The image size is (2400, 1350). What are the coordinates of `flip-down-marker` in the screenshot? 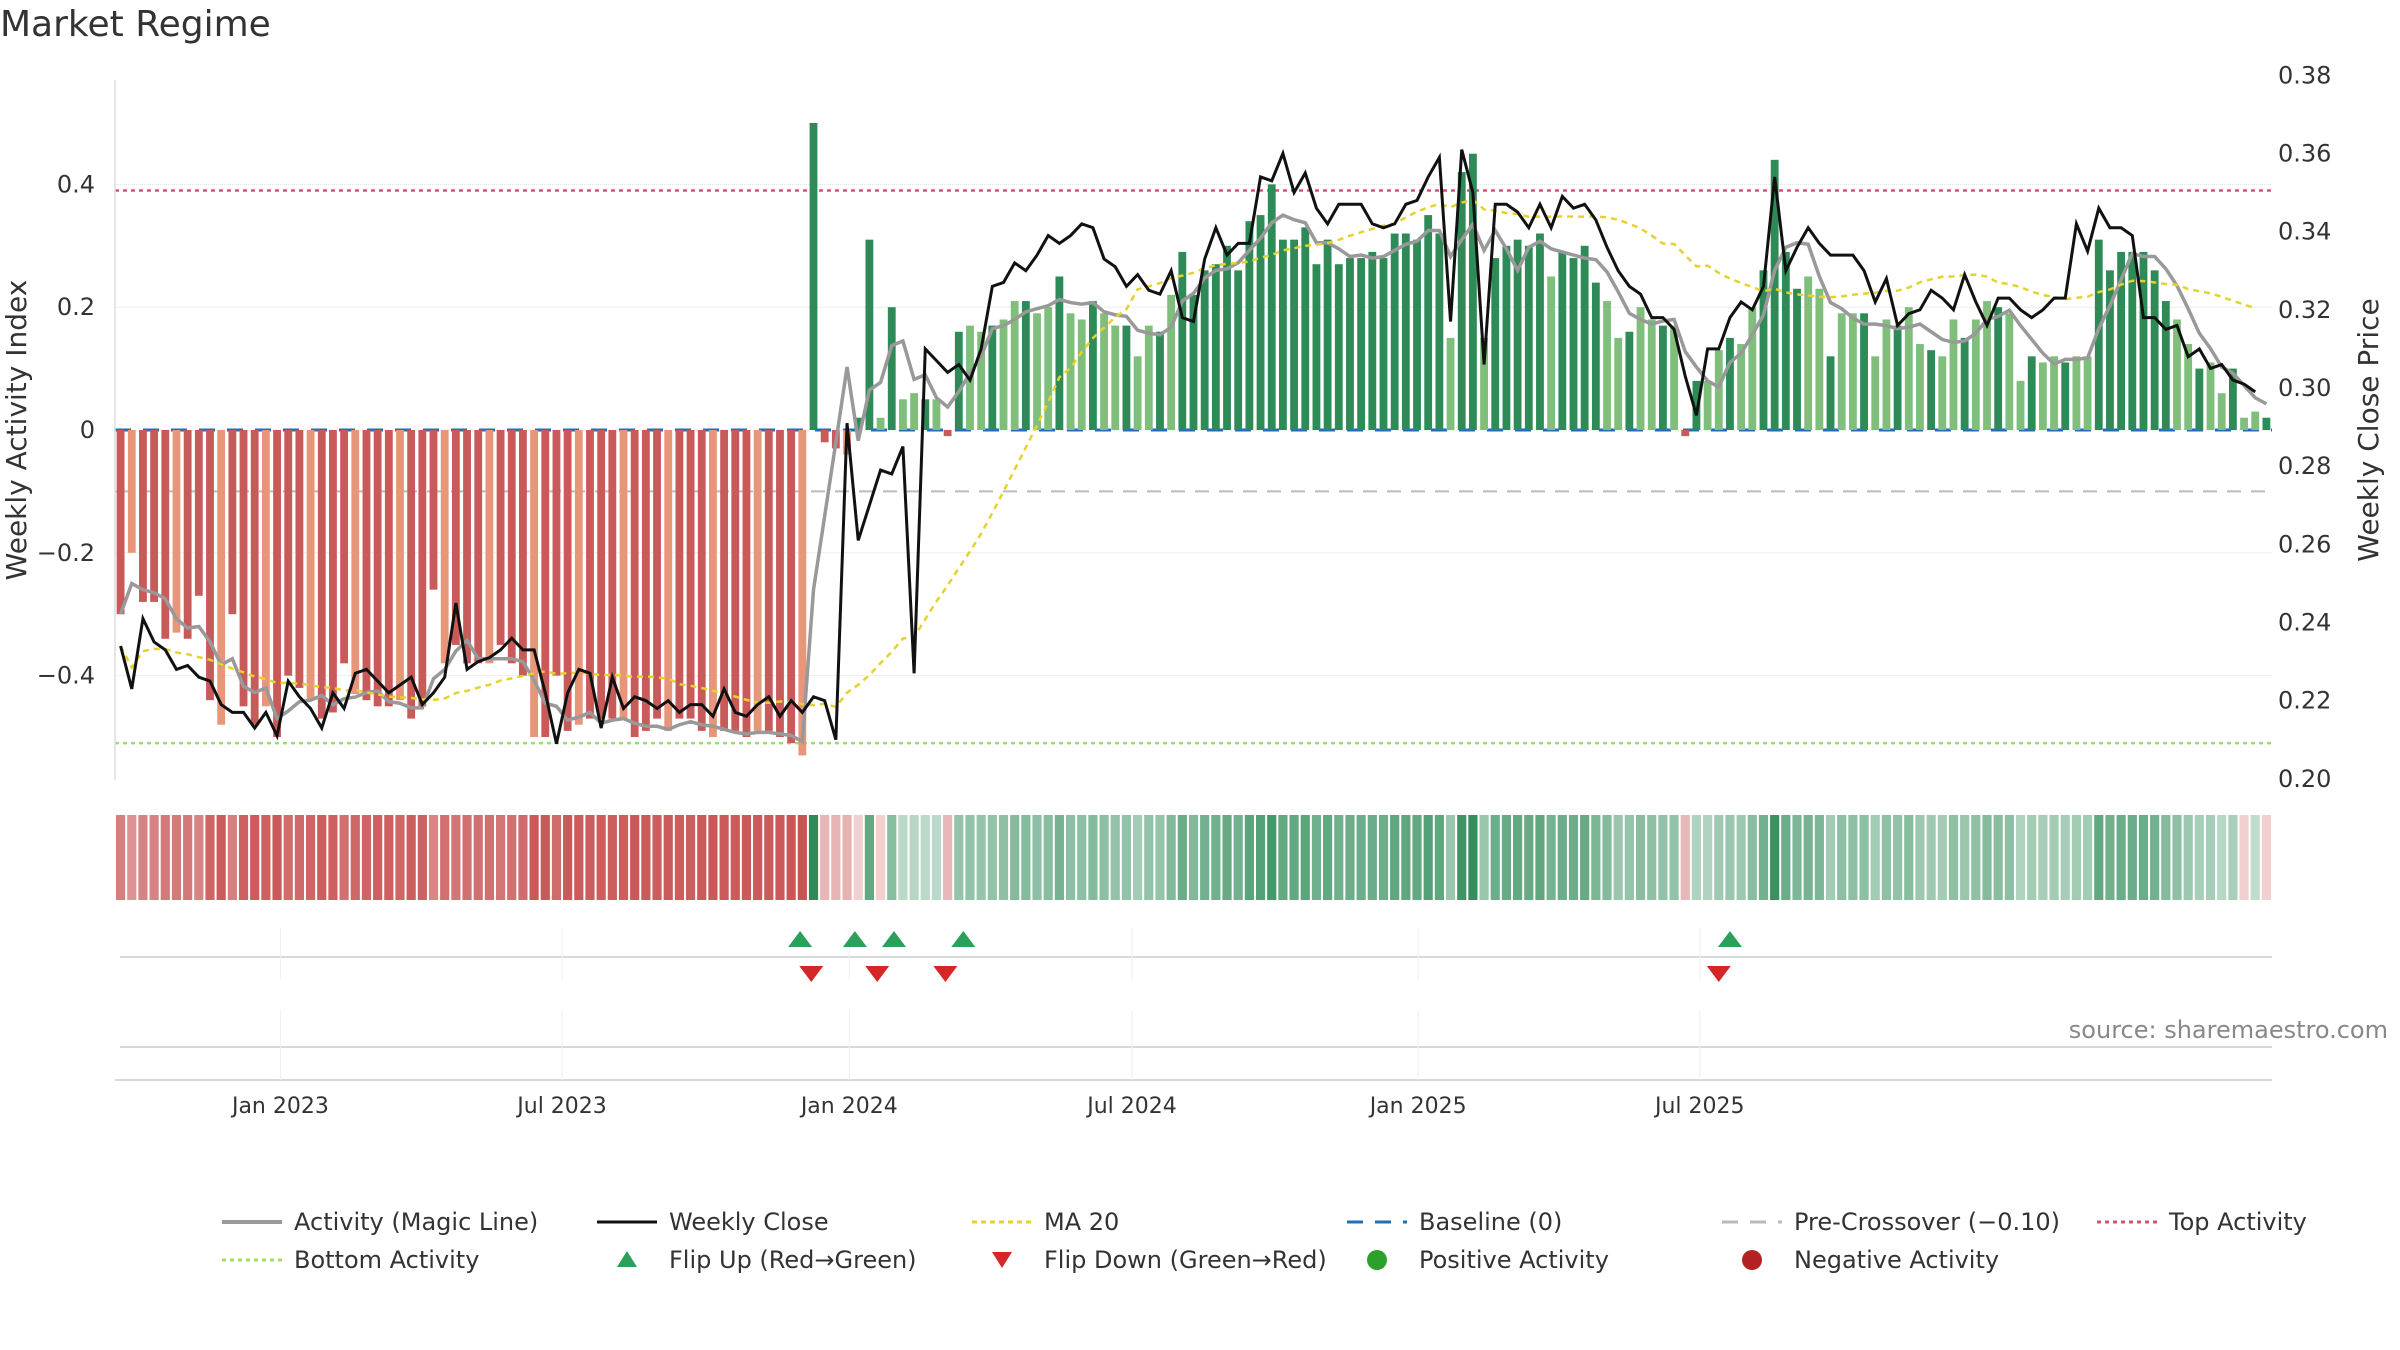 It's located at (945, 974).